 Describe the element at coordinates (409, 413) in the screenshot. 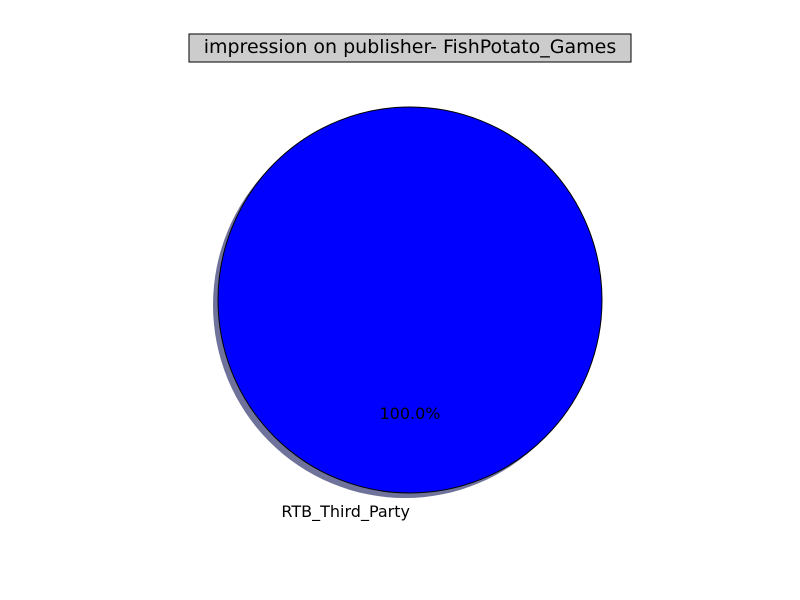

I see `pie-percent-label: 100.0%` at that location.